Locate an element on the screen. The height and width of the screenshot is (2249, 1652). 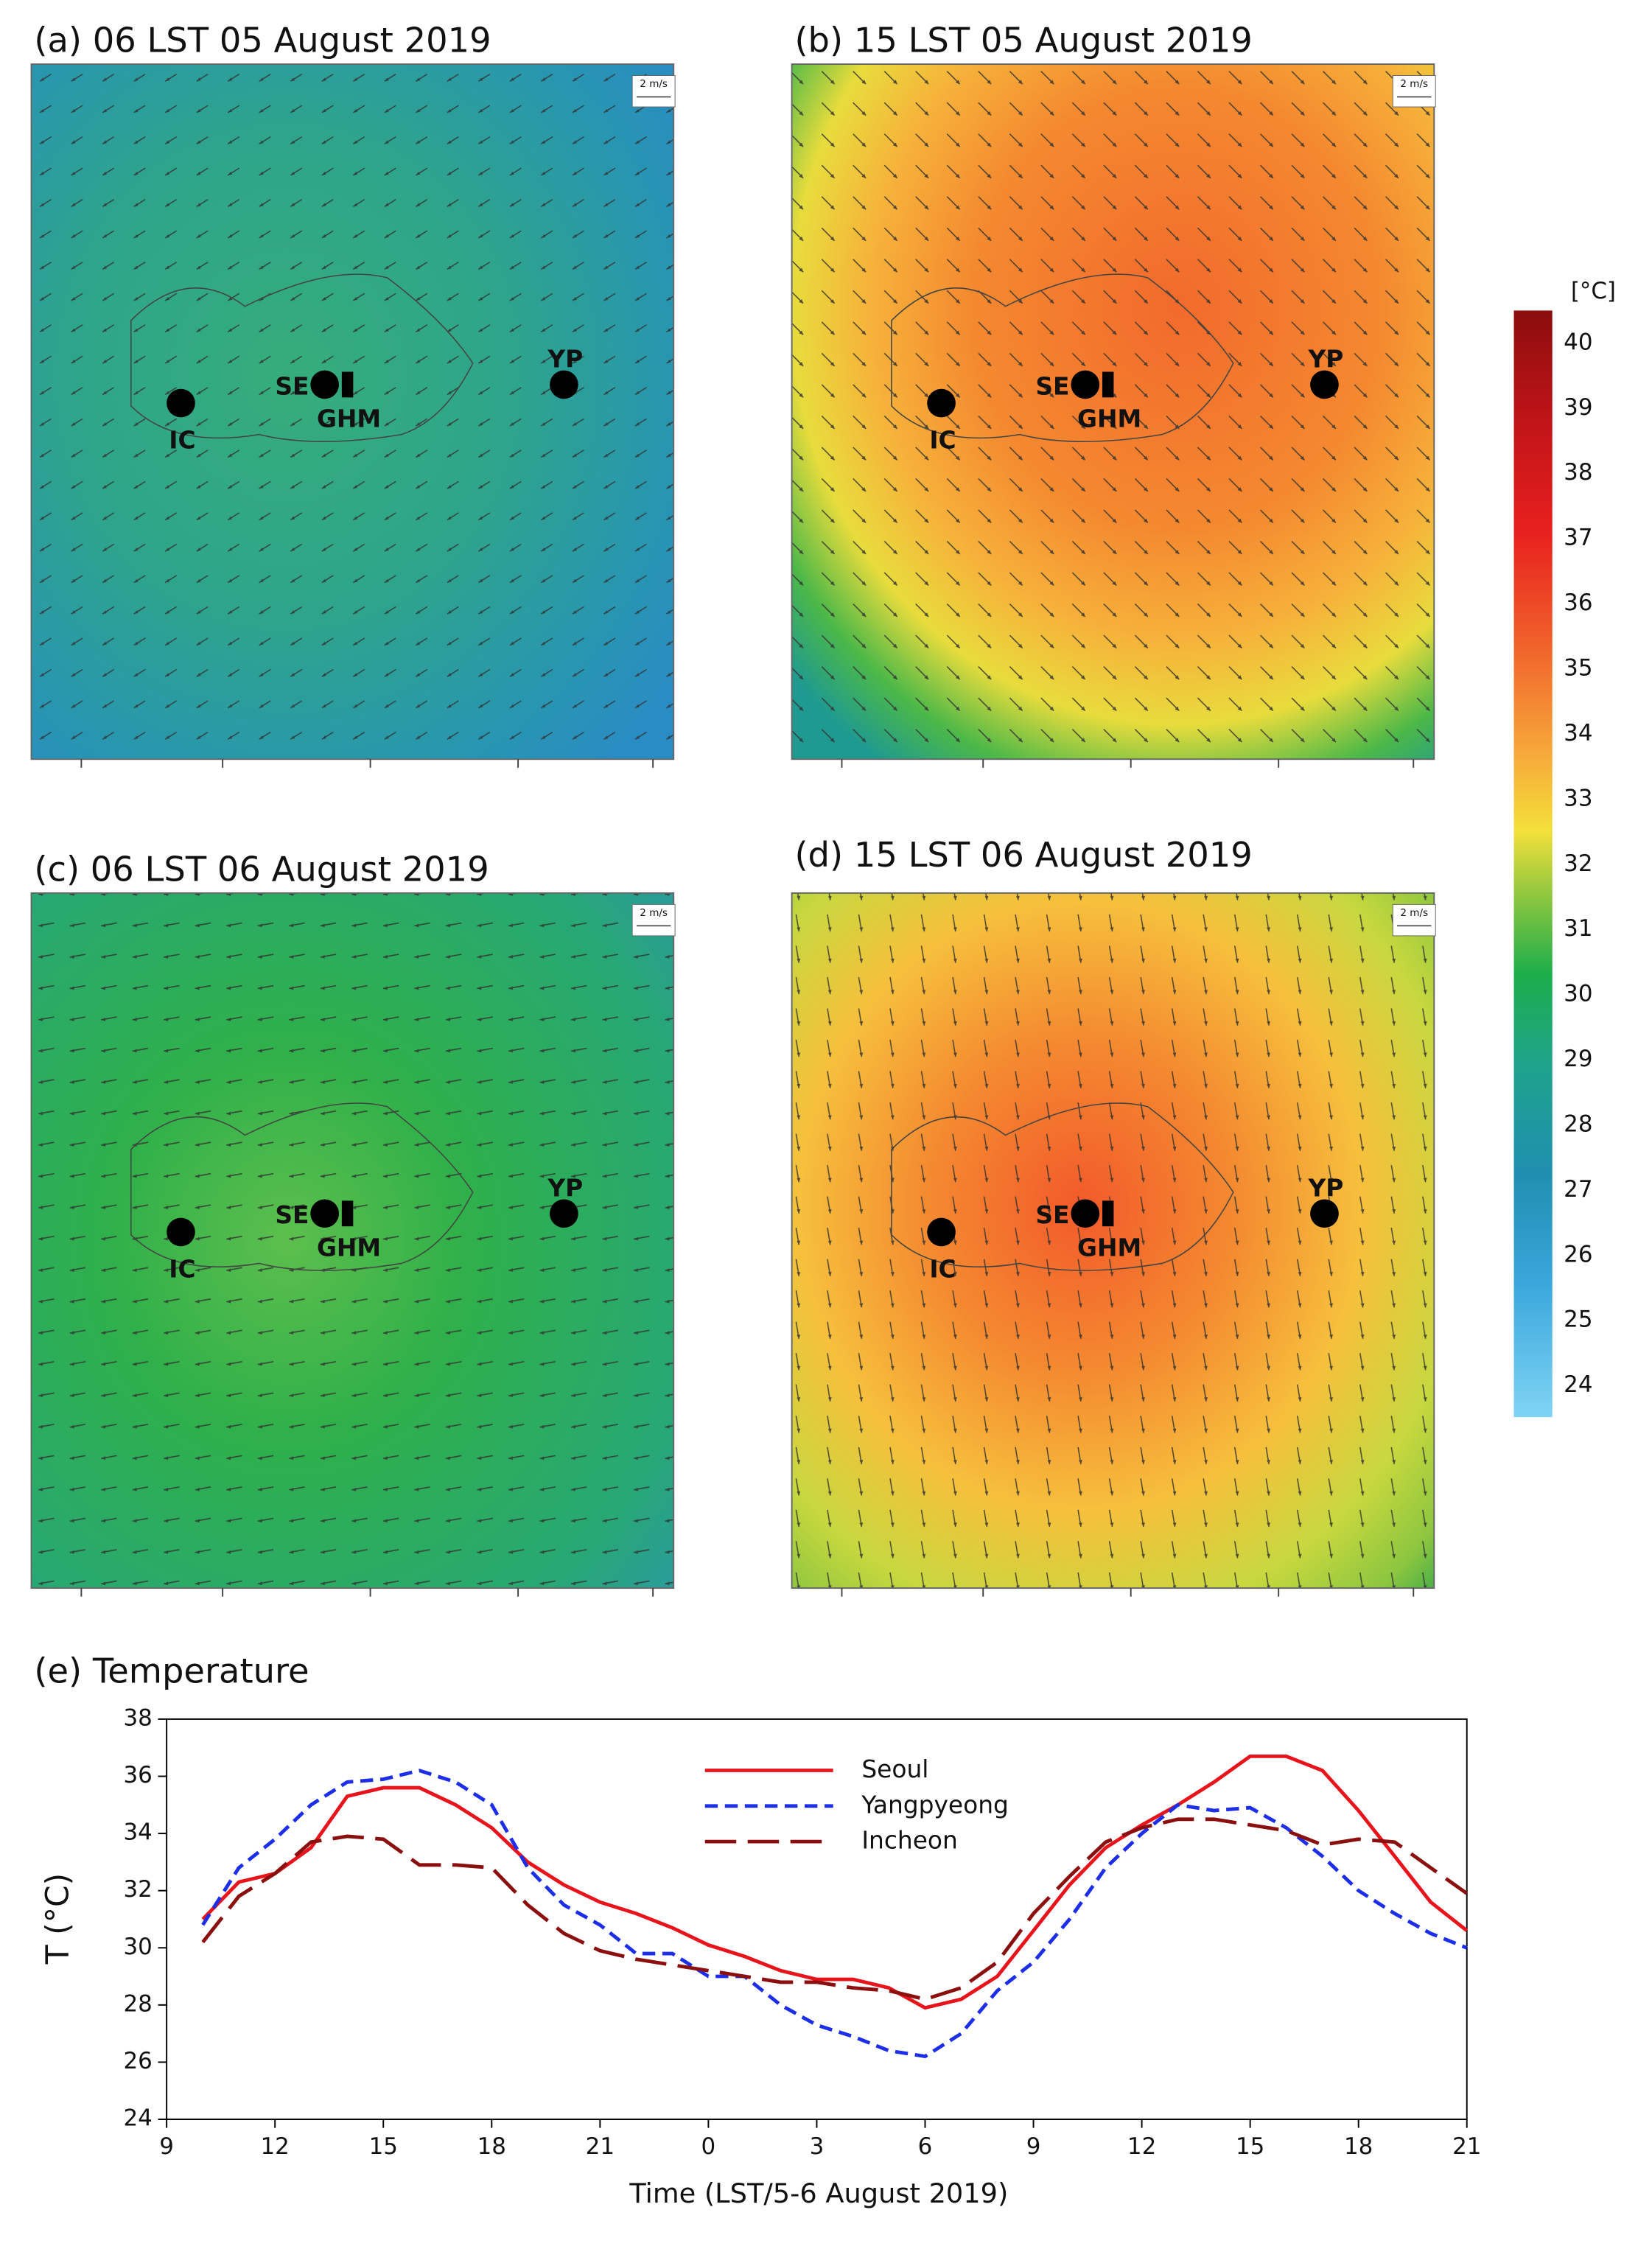
y-tick-label: 34 is located at coordinates (137, 1832).